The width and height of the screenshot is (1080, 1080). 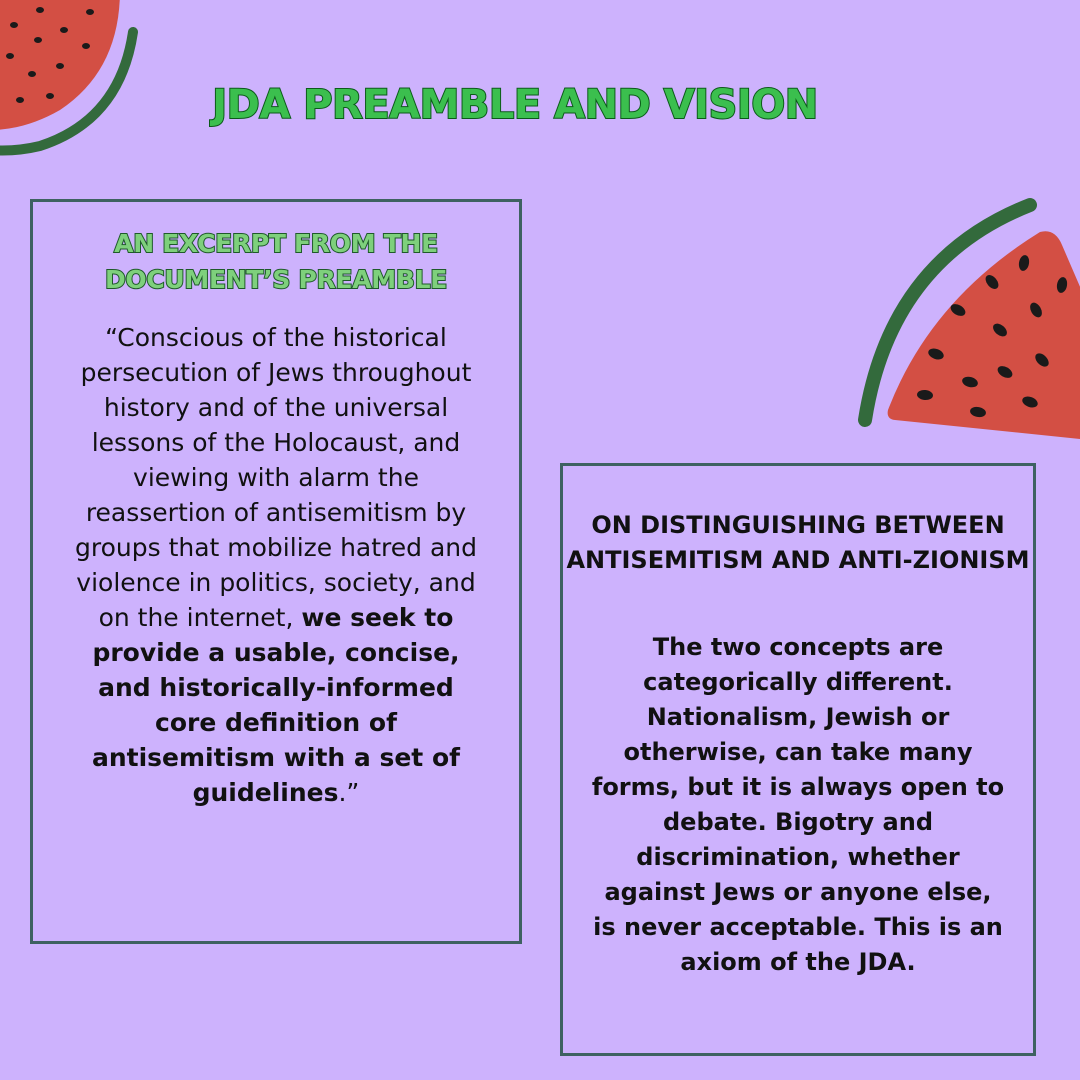 I want to click on preamble-excerpt-heading: AN EXCERPT FROM THE DOCUMENT’S PREAMBLE, so click(x=276, y=261).